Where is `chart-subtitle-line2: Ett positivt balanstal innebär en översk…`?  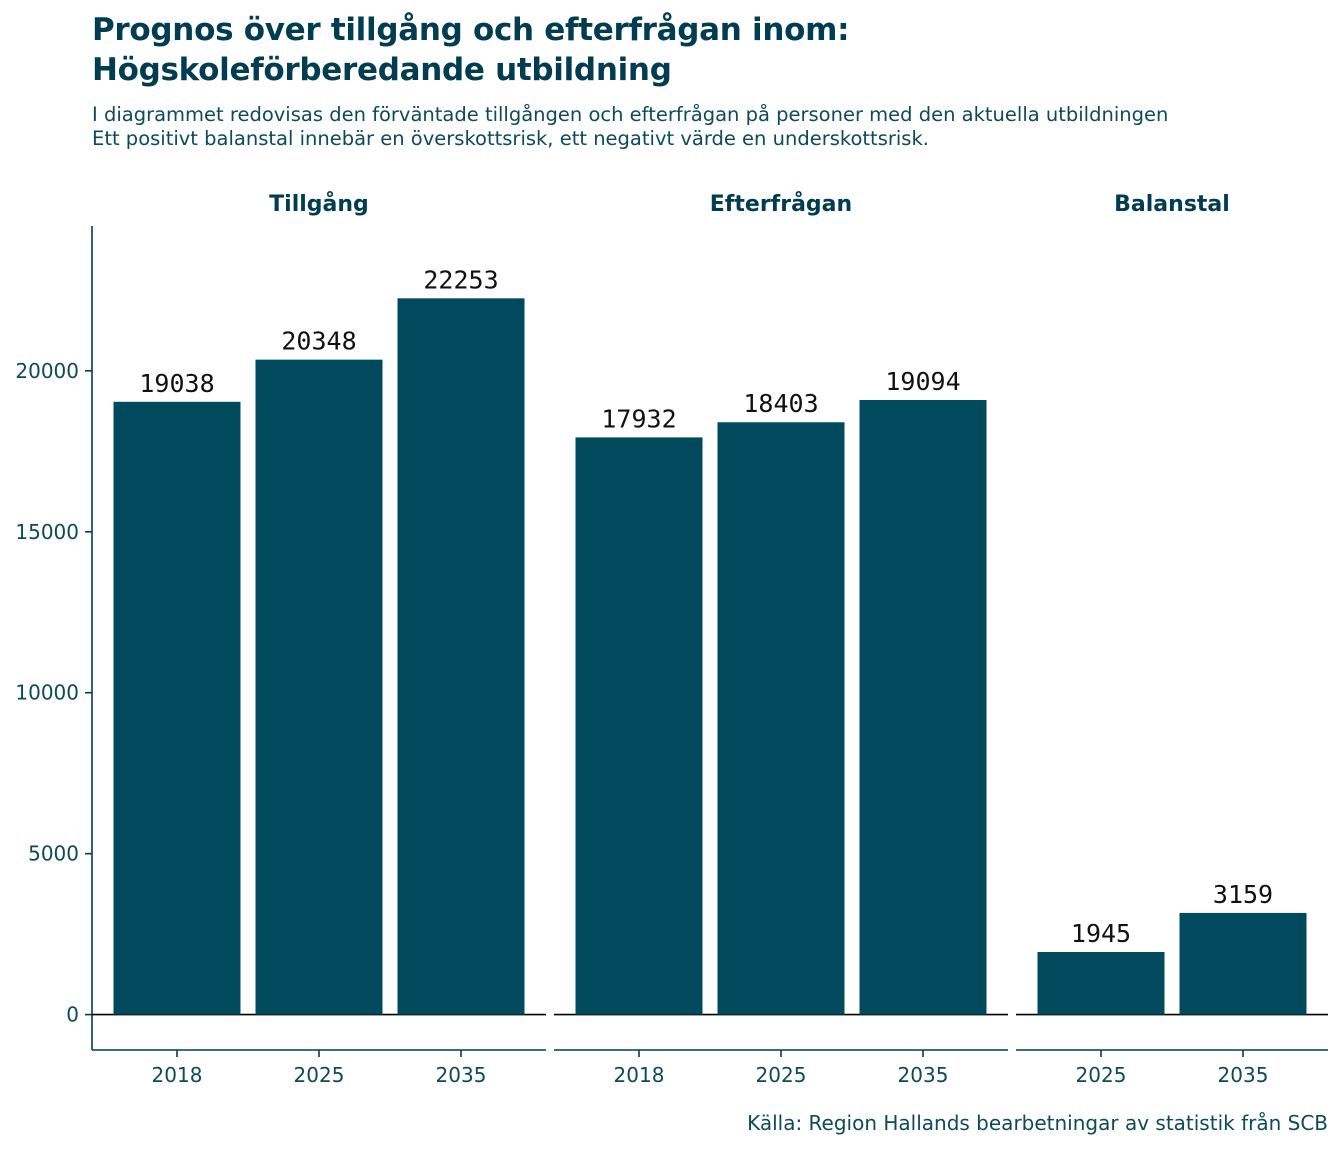
chart-subtitle-line2: Ett positivt balanstal innebär en översk… is located at coordinates (510, 138).